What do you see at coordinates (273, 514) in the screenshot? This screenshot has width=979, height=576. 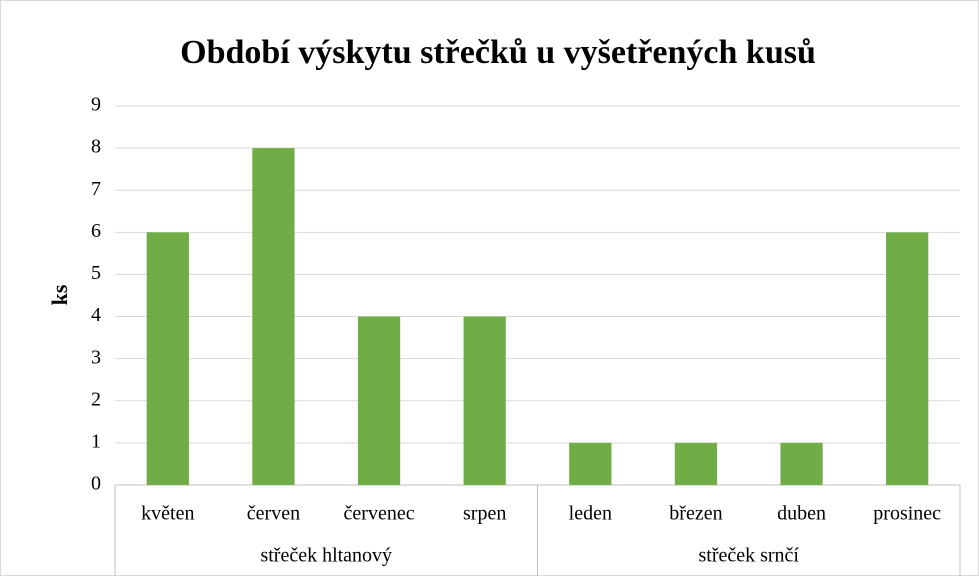 I see `x-tick-label: červen` at bounding box center [273, 514].